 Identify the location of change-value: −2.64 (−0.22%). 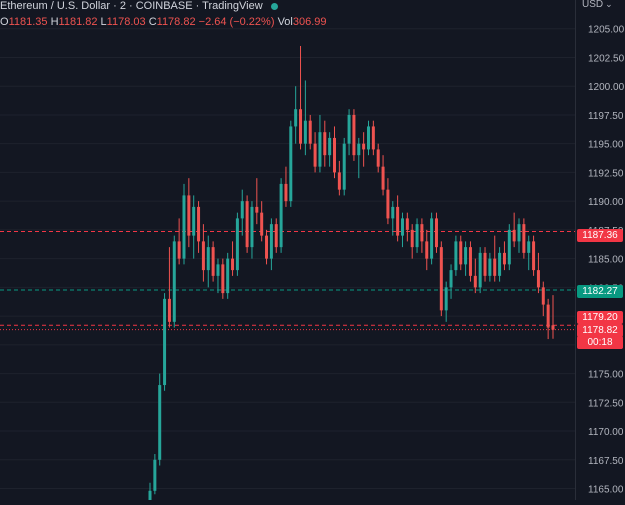
(236, 22).